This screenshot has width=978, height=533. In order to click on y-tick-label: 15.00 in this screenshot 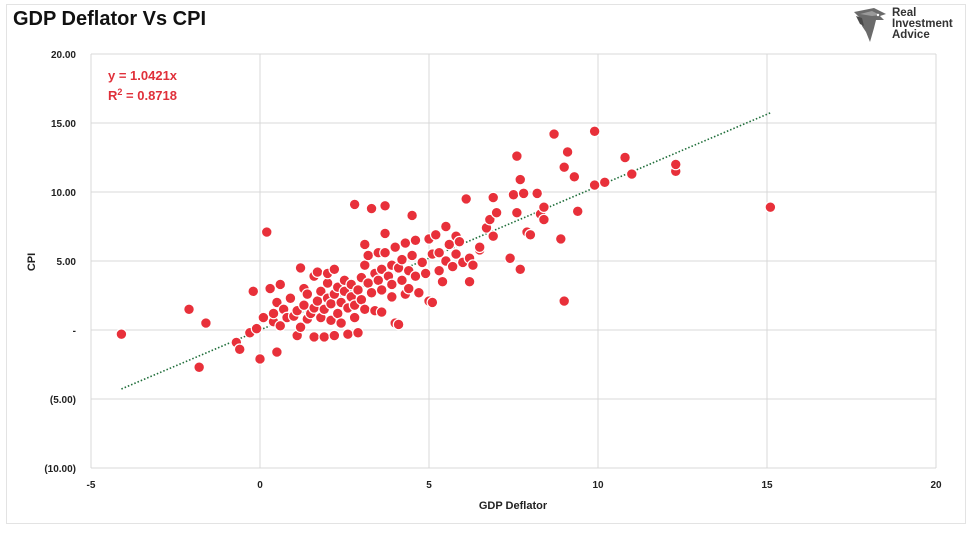, I will do `click(63, 124)`.